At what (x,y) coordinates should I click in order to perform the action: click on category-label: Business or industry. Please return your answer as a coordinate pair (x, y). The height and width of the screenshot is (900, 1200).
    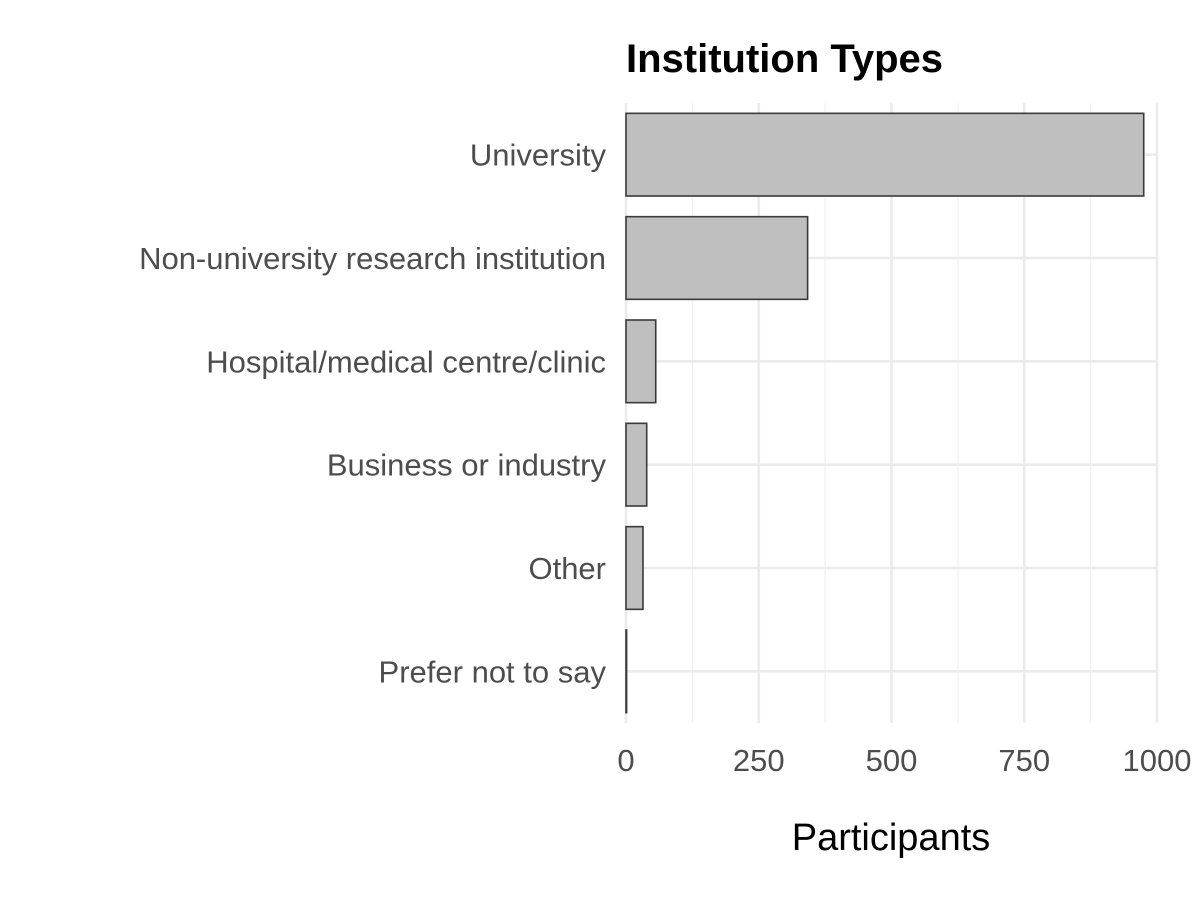
    Looking at the image, I should click on (467, 465).